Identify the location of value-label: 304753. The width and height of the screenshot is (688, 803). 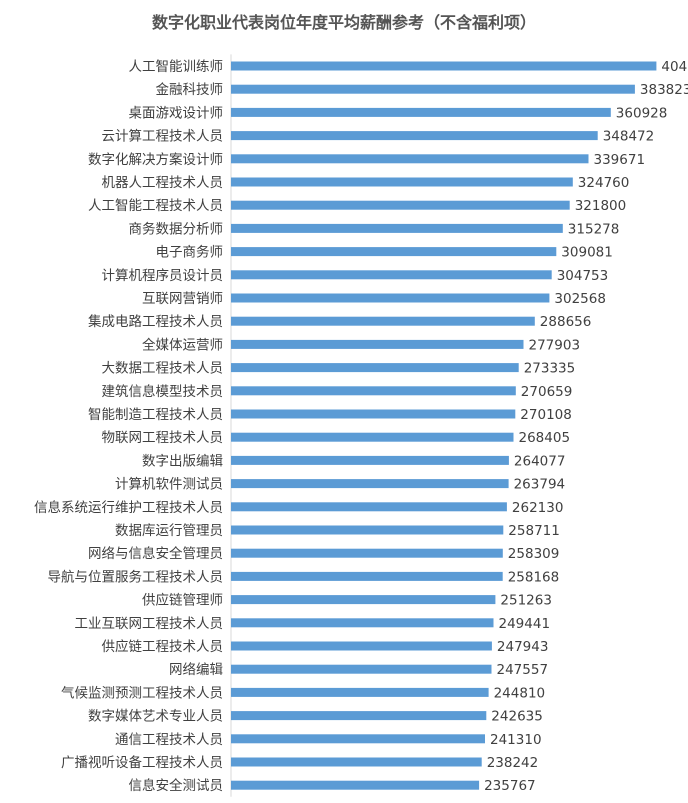
(583, 276).